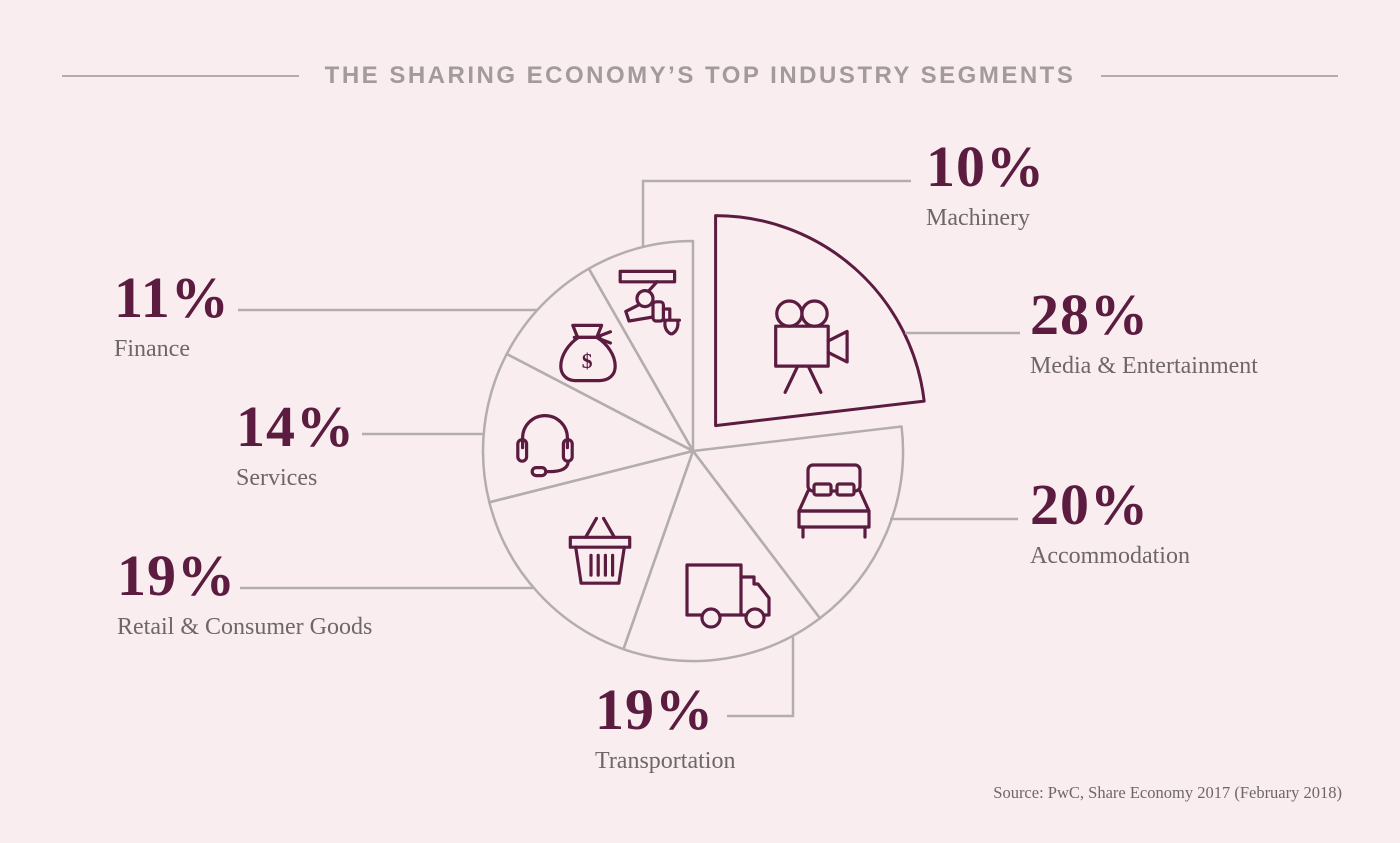 This screenshot has width=1400, height=843. Describe the element at coordinates (978, 218) in the screenshot. I see `segment-label: Machinery` at that location.